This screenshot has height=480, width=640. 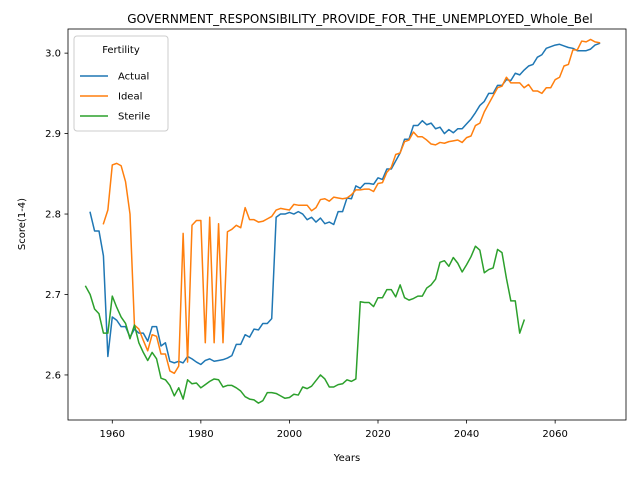 What do you see at coordinates (200, 434) in the screenshot?
I see `x-tick-label: 1980` at bounding box center [200, 434].